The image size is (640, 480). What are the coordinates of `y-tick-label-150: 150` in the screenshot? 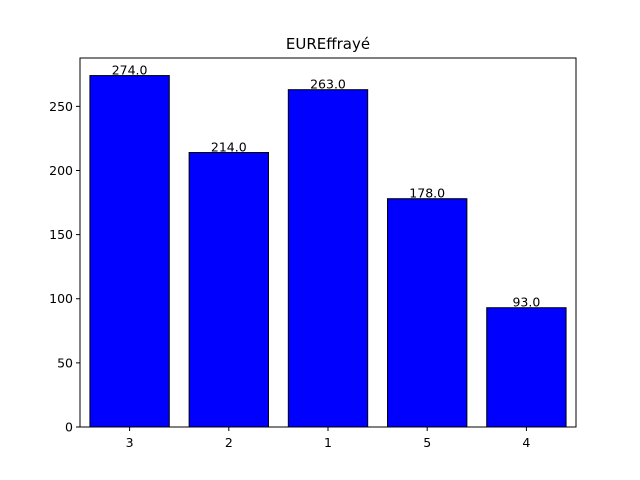 It's located at (61, 234).